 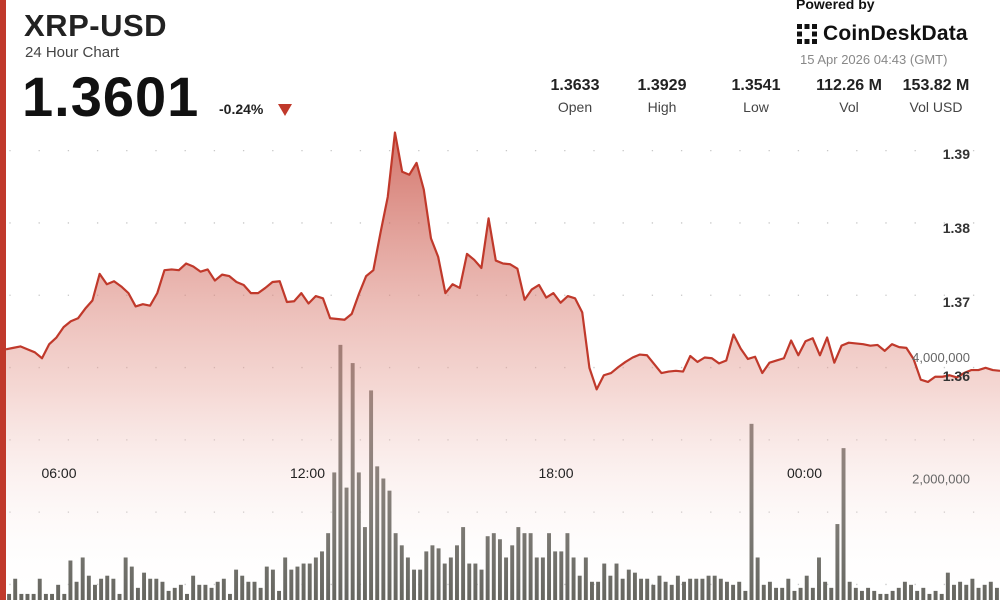 I want to click on brand-logo: CoinDeskData, so click(x=882, y=34).